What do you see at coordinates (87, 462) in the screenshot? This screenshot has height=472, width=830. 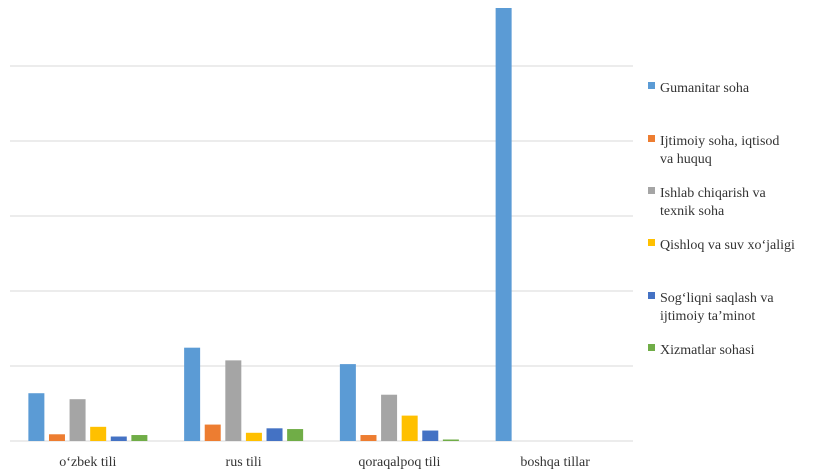 I see `x-tick-label: o‘zbek tili` at bounding box center [87, 462].